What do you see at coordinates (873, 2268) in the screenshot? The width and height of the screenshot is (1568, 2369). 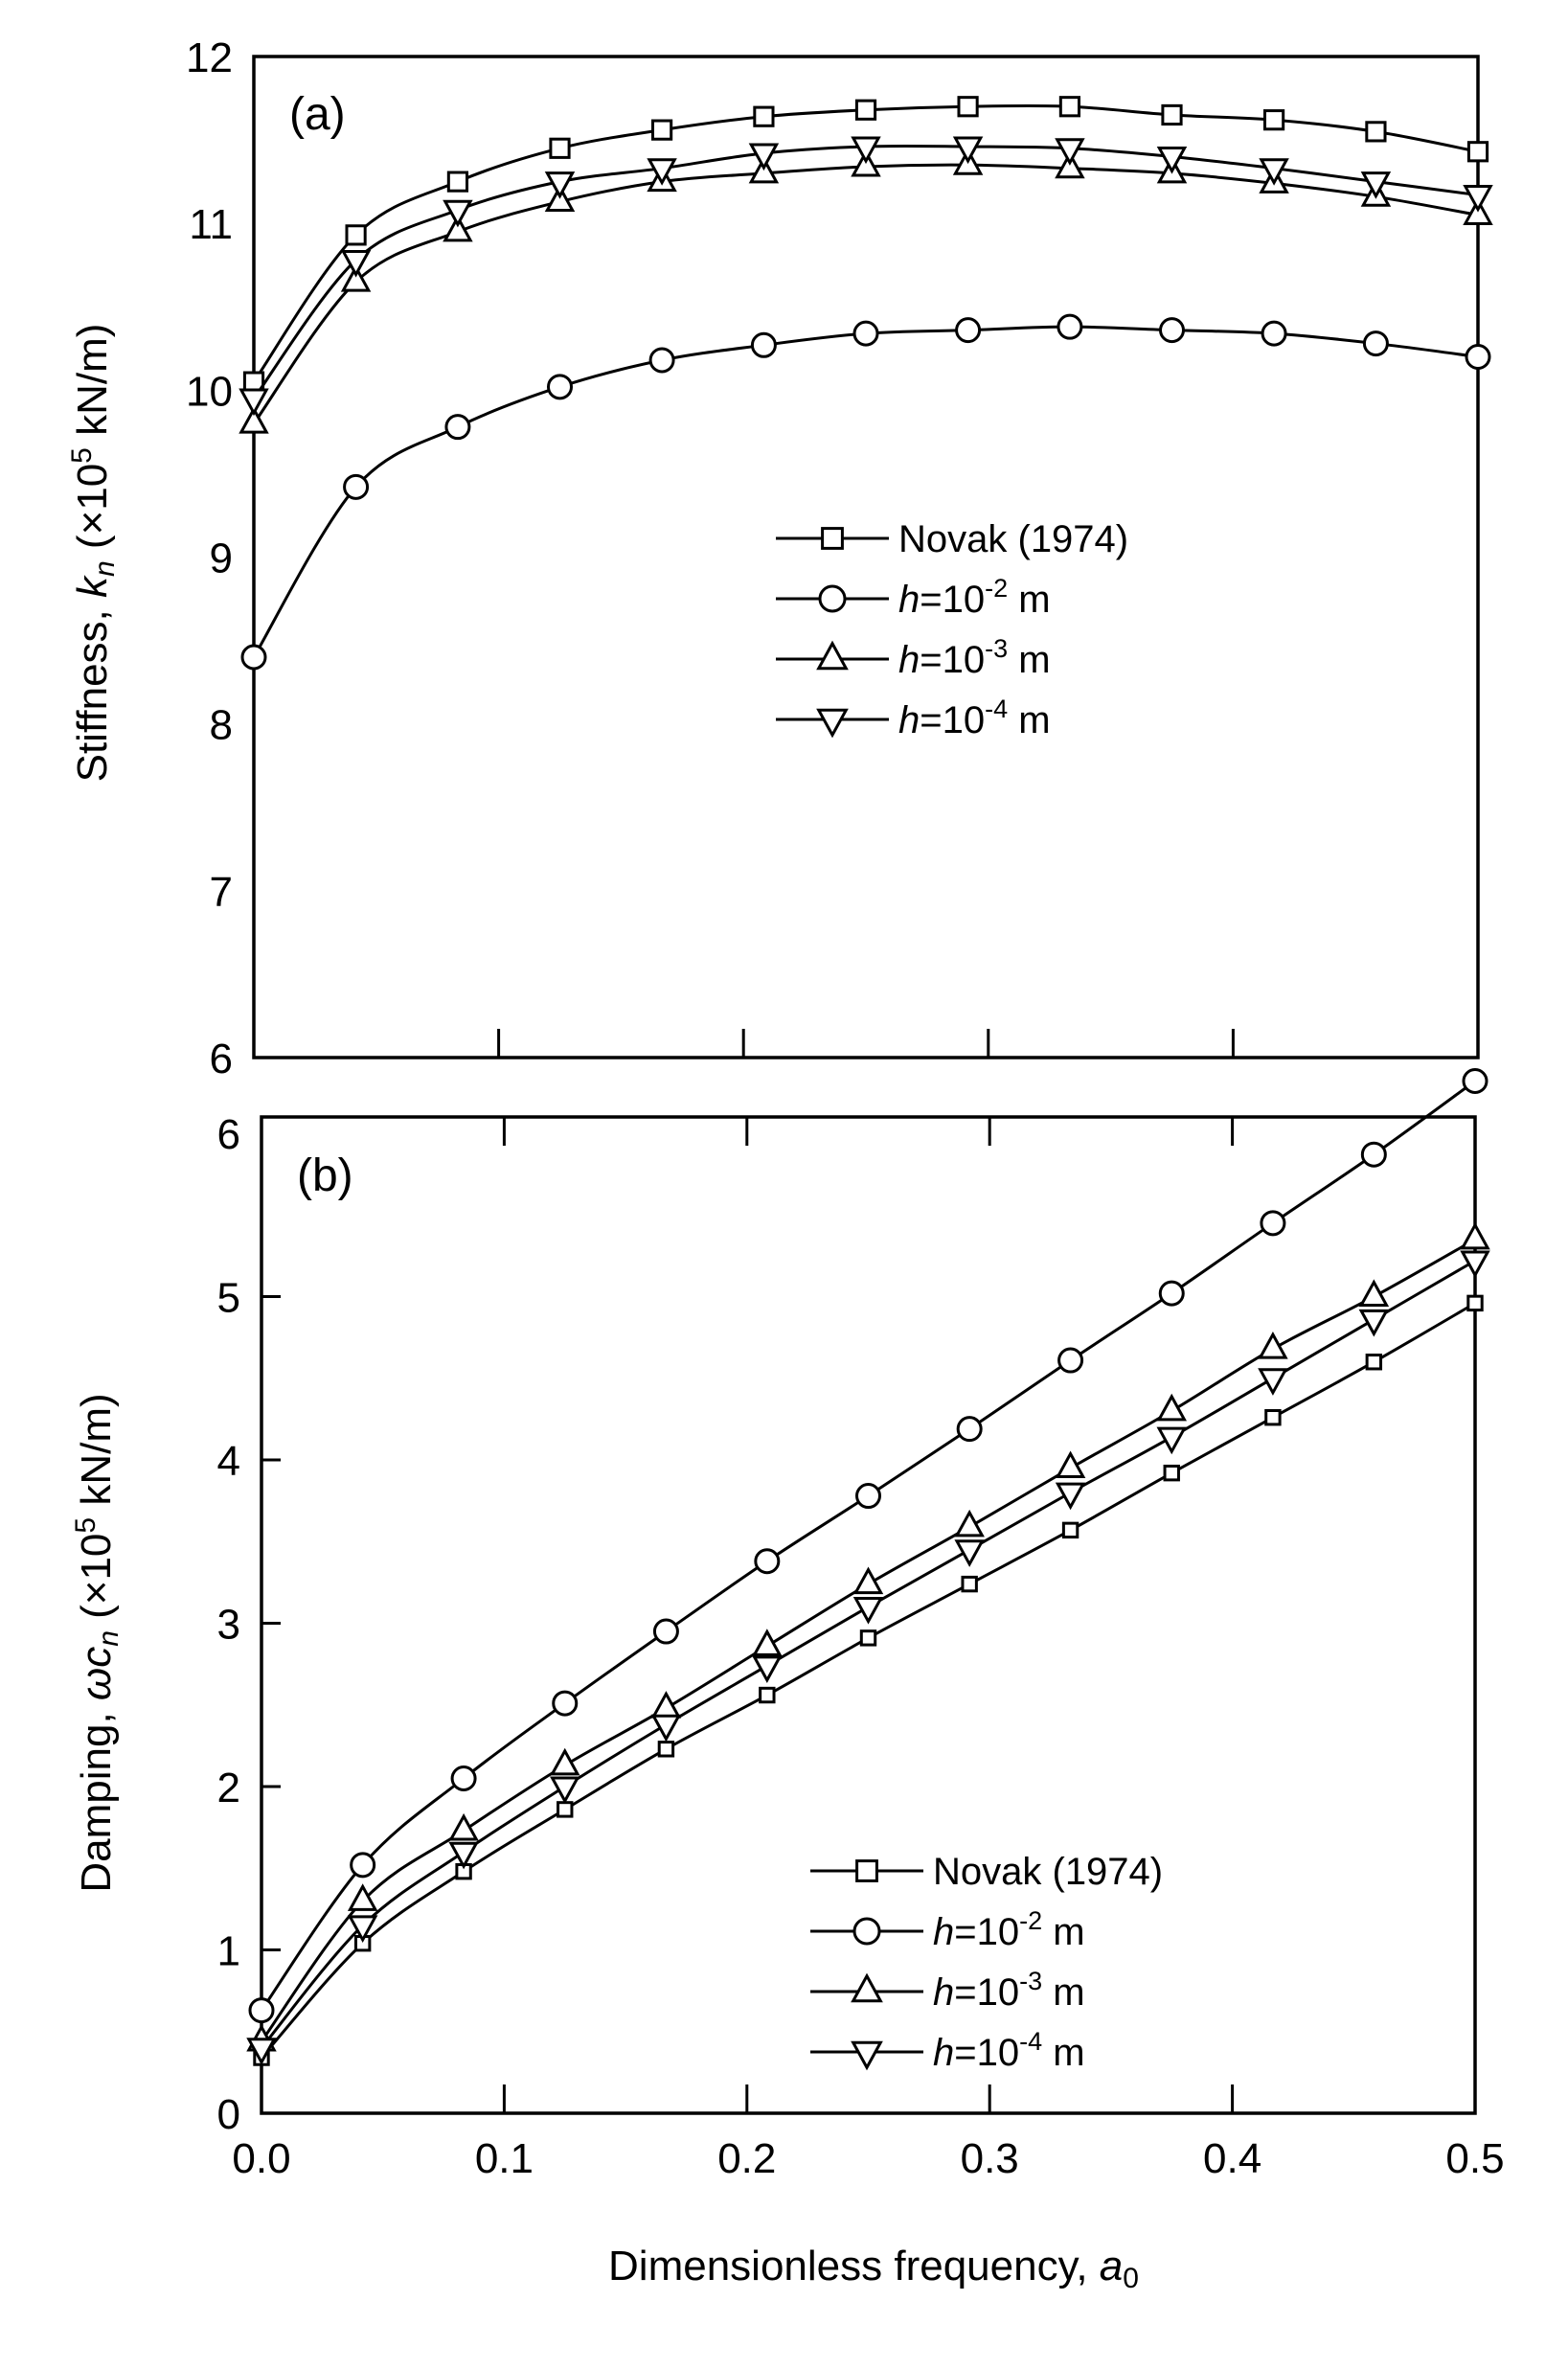 I see `x-axis-title: Dimensionless frequency, a0` at bounding box center [873, 2268].